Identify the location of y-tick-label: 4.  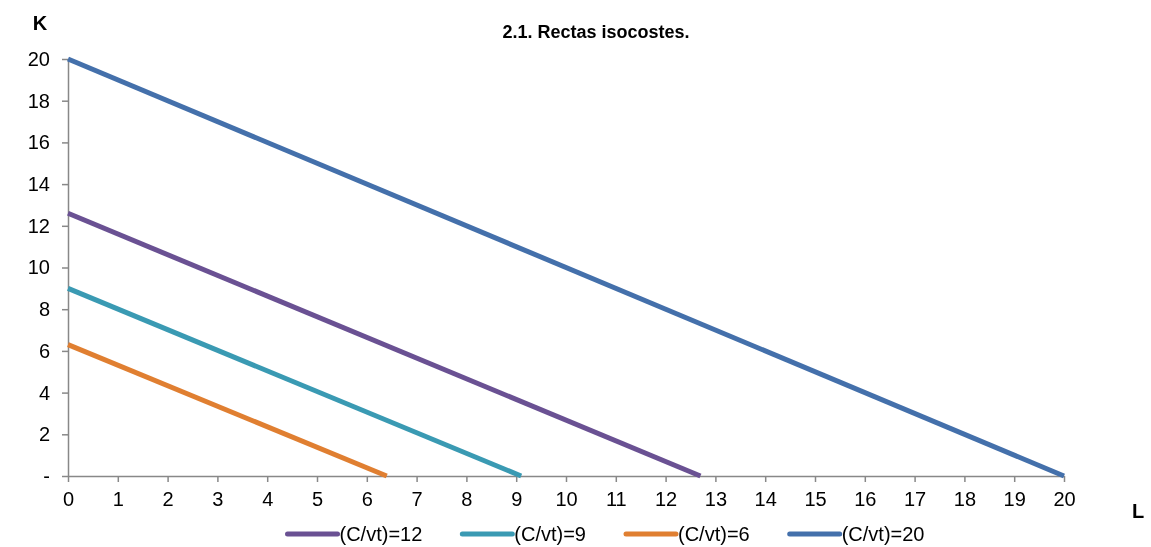
(44, 392).